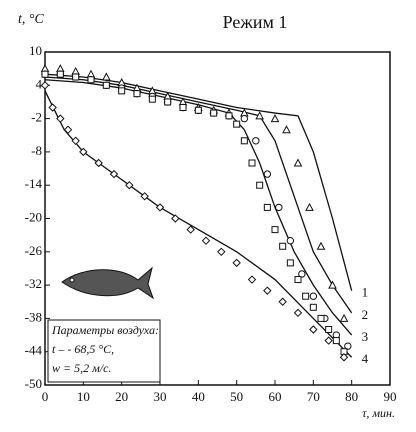 This screenshot has height=432, width=416. I want to click on x-tick-label: 60, so click(275, 396).